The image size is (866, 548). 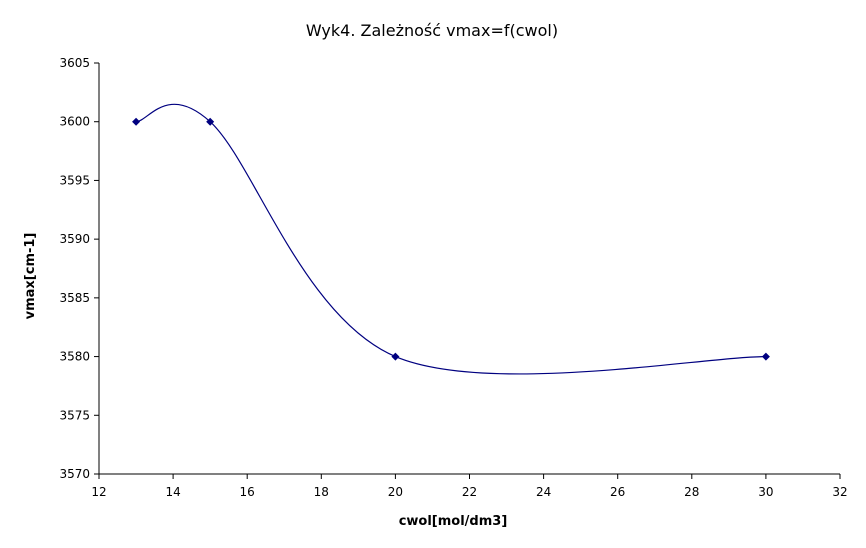 I want to click on x-tick-label: 16, so click(x=247, y=492).